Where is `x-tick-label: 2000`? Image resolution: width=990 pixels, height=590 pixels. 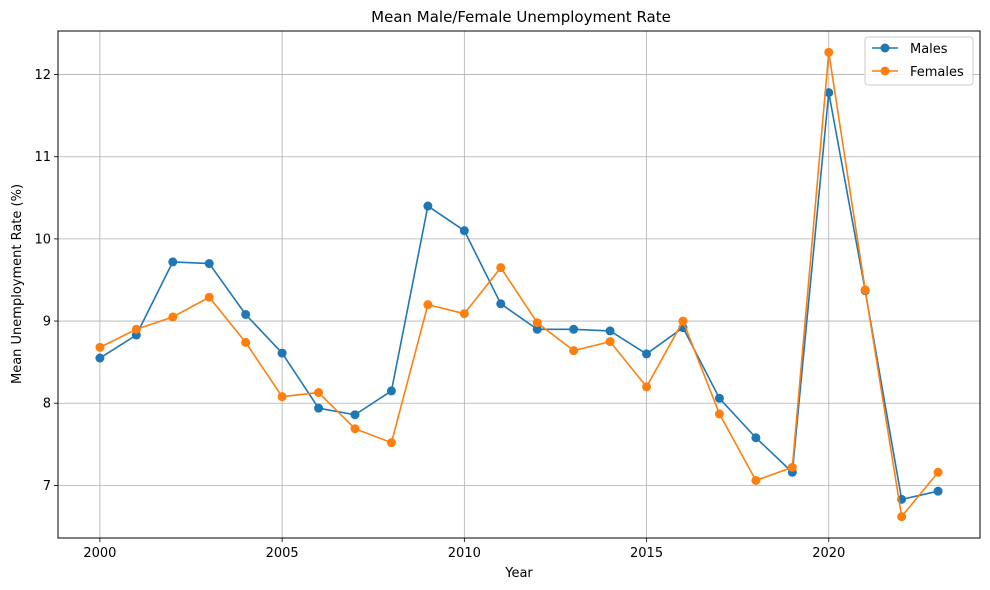
x-tick-label: 2000 is located at coordinates (99, 553).